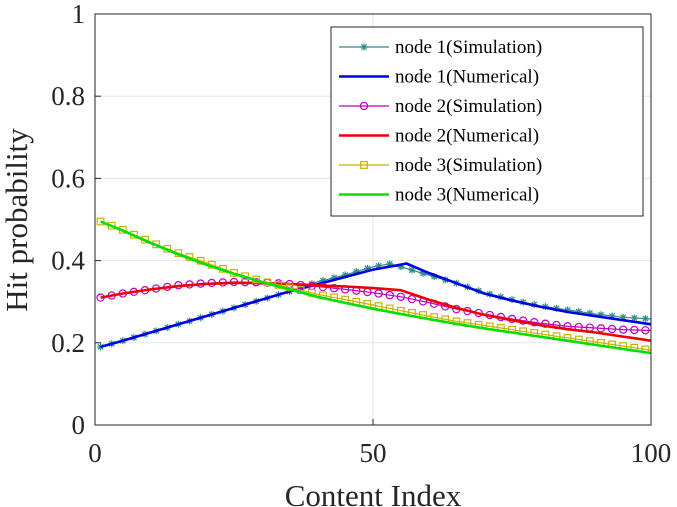  I want to click on legend-item: node 3(Numerical), so click(439, 195).